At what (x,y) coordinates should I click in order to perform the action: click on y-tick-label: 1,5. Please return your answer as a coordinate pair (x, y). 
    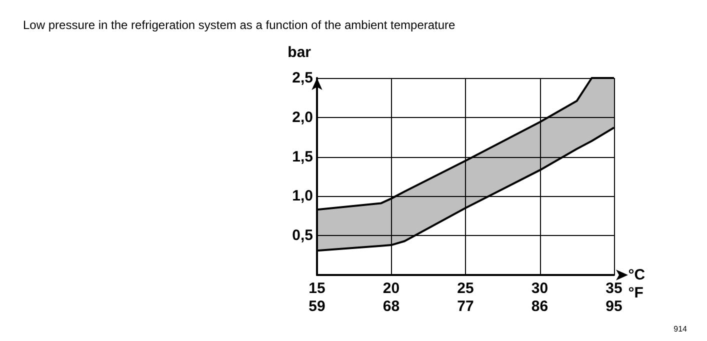
    Looking at the image, I should click on (302, 157).